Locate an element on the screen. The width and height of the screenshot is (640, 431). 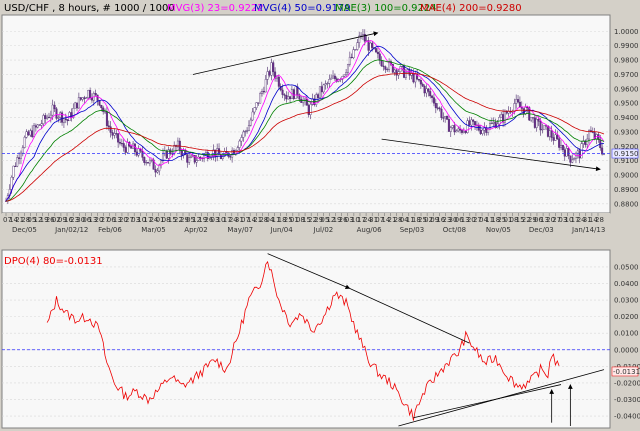
price-tick-label: 0.9900 is located at coordinates (626, 46).